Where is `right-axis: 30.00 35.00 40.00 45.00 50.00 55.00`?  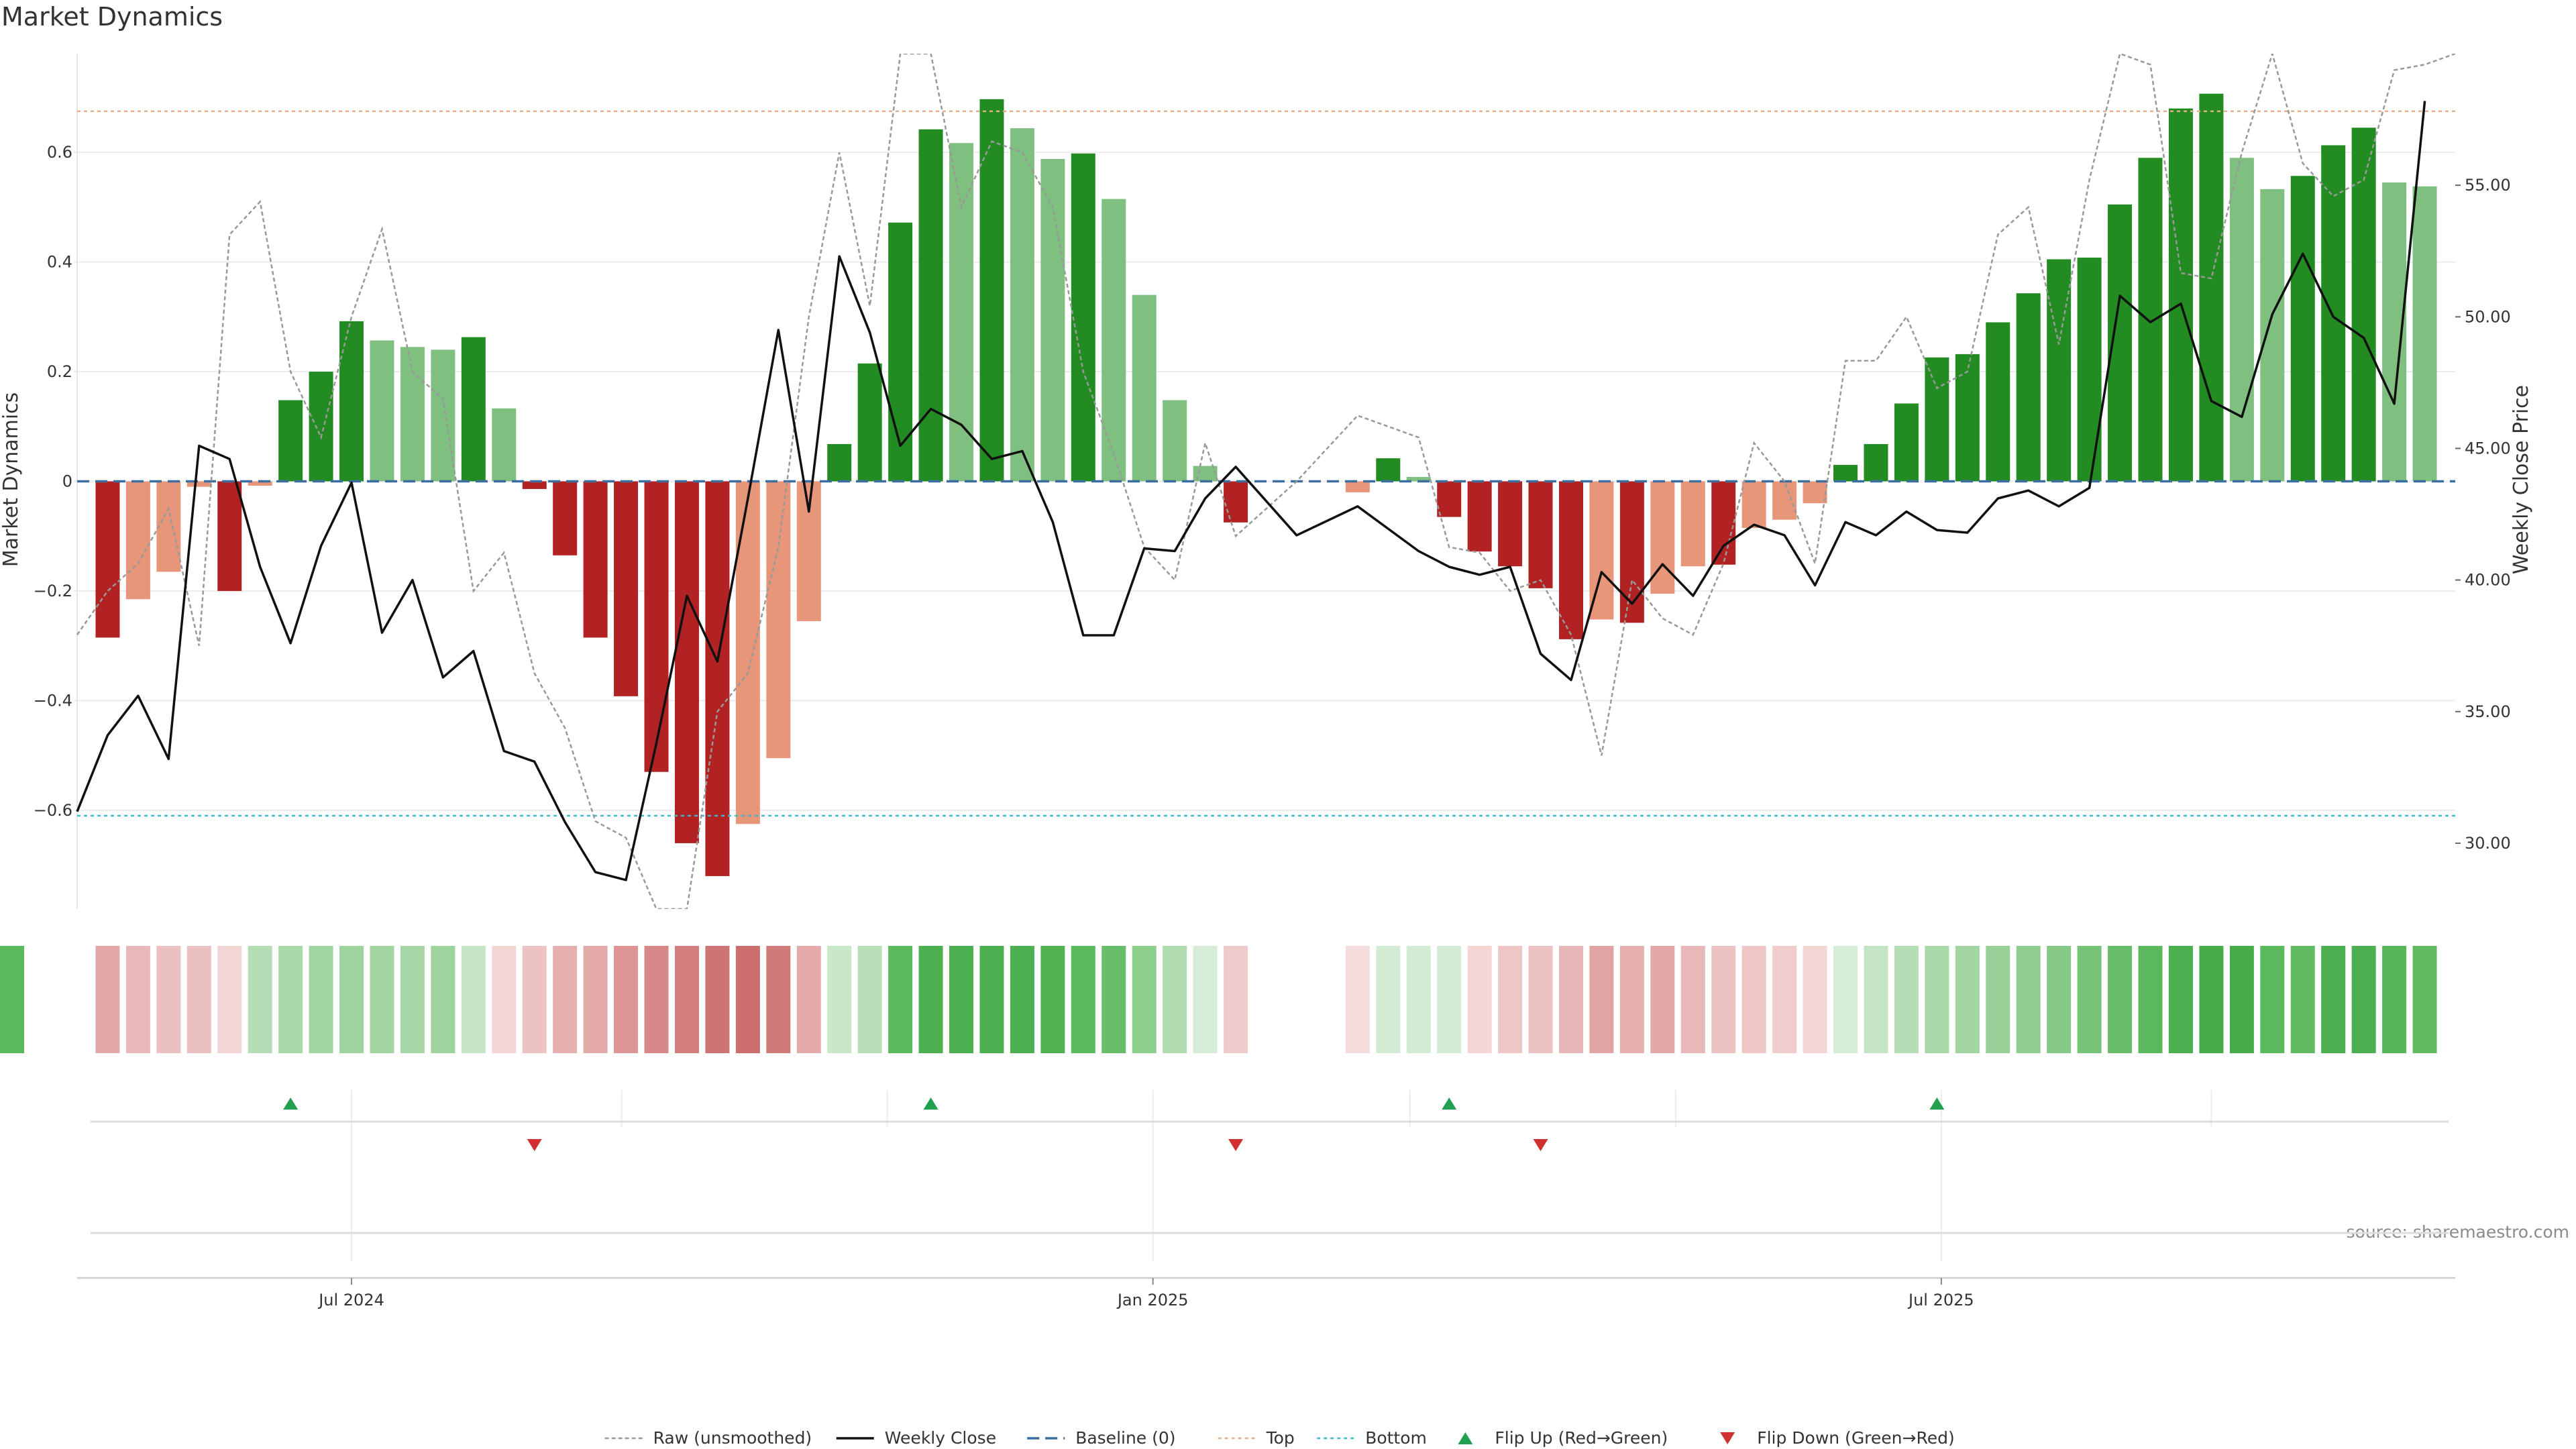
right-axis: 30.00 35.00 40.00 45.00 50.00 55.00 is located at coordinates (2483, 514).